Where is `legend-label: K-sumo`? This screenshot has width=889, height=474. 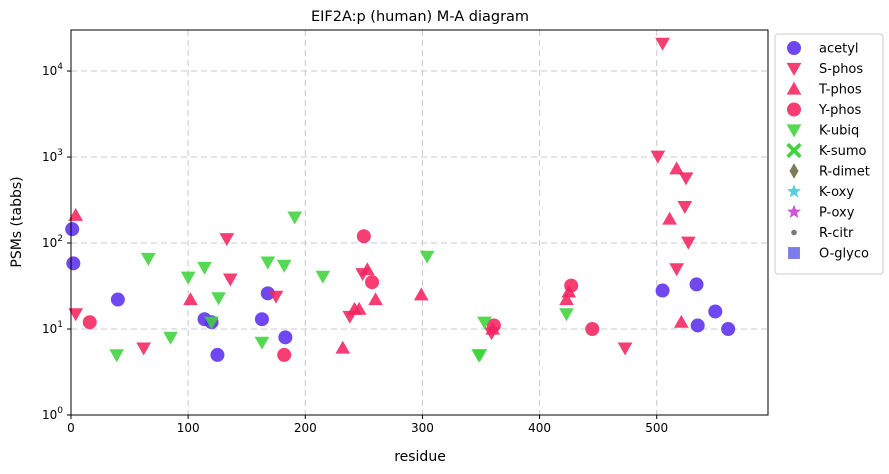
legend-label: K-sumo is located at coordinates (843, 151).